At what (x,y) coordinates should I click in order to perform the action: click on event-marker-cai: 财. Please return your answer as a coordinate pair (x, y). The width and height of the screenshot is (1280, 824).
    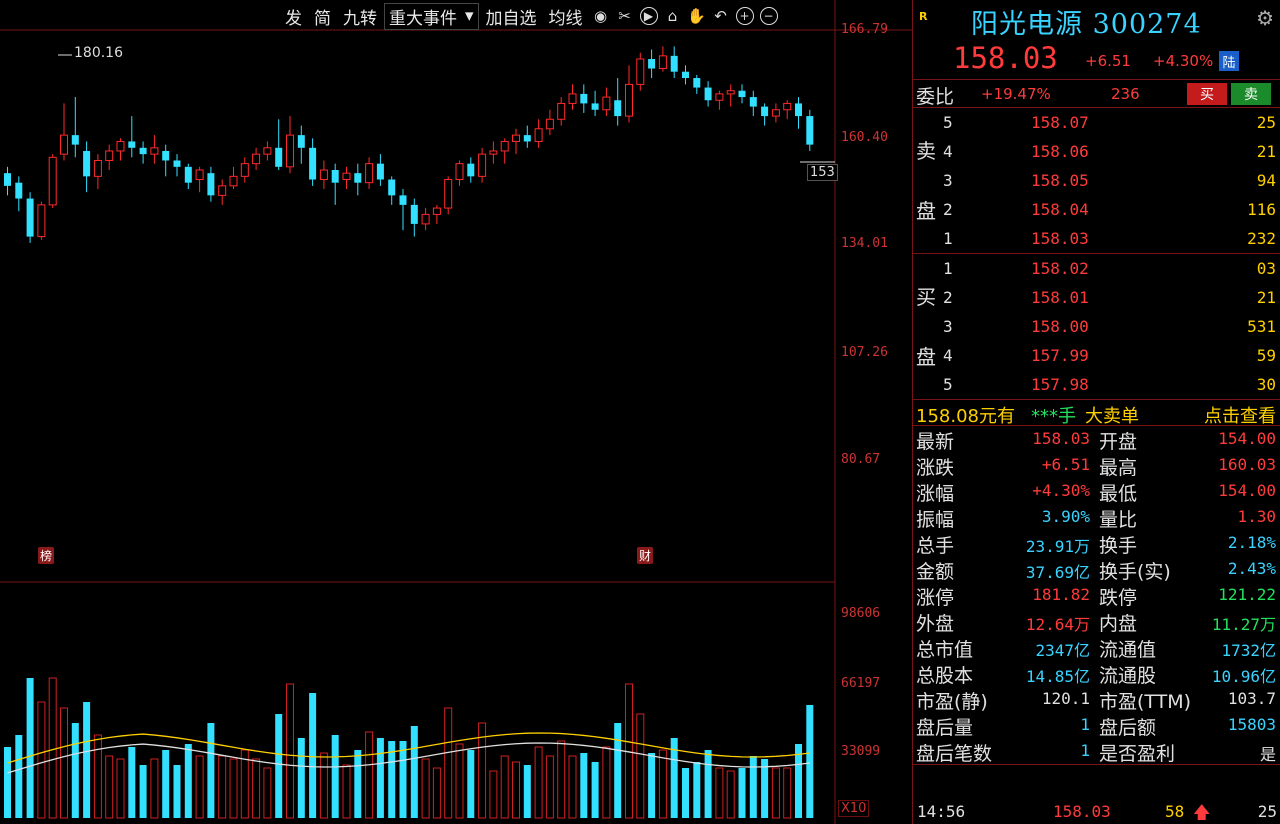
    Looking at the image, I should click on (645, 555).